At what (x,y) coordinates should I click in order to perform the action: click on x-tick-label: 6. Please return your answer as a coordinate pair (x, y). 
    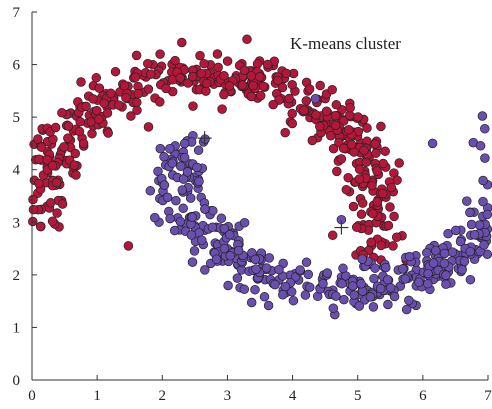
    Looking at the image, I should click on (423, 396).